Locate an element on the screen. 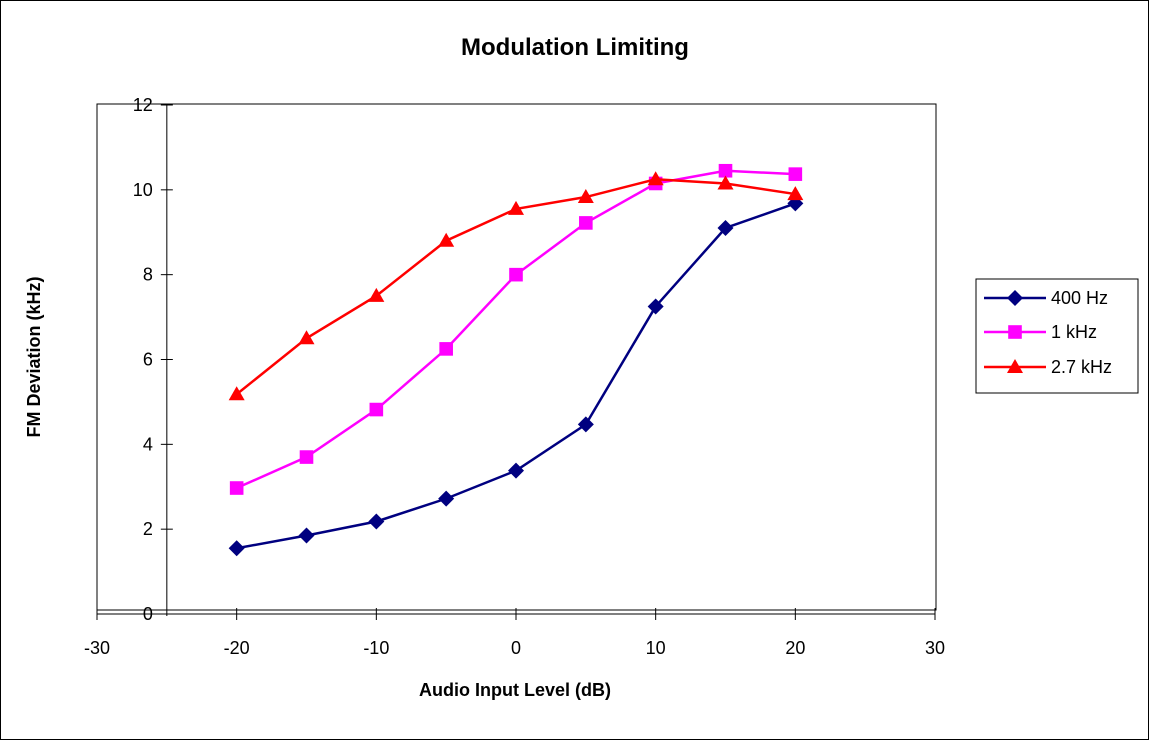 The height and width of the screenshot is (740, 1149). y-tick-label: 10 is located at coordinates (143, 190).